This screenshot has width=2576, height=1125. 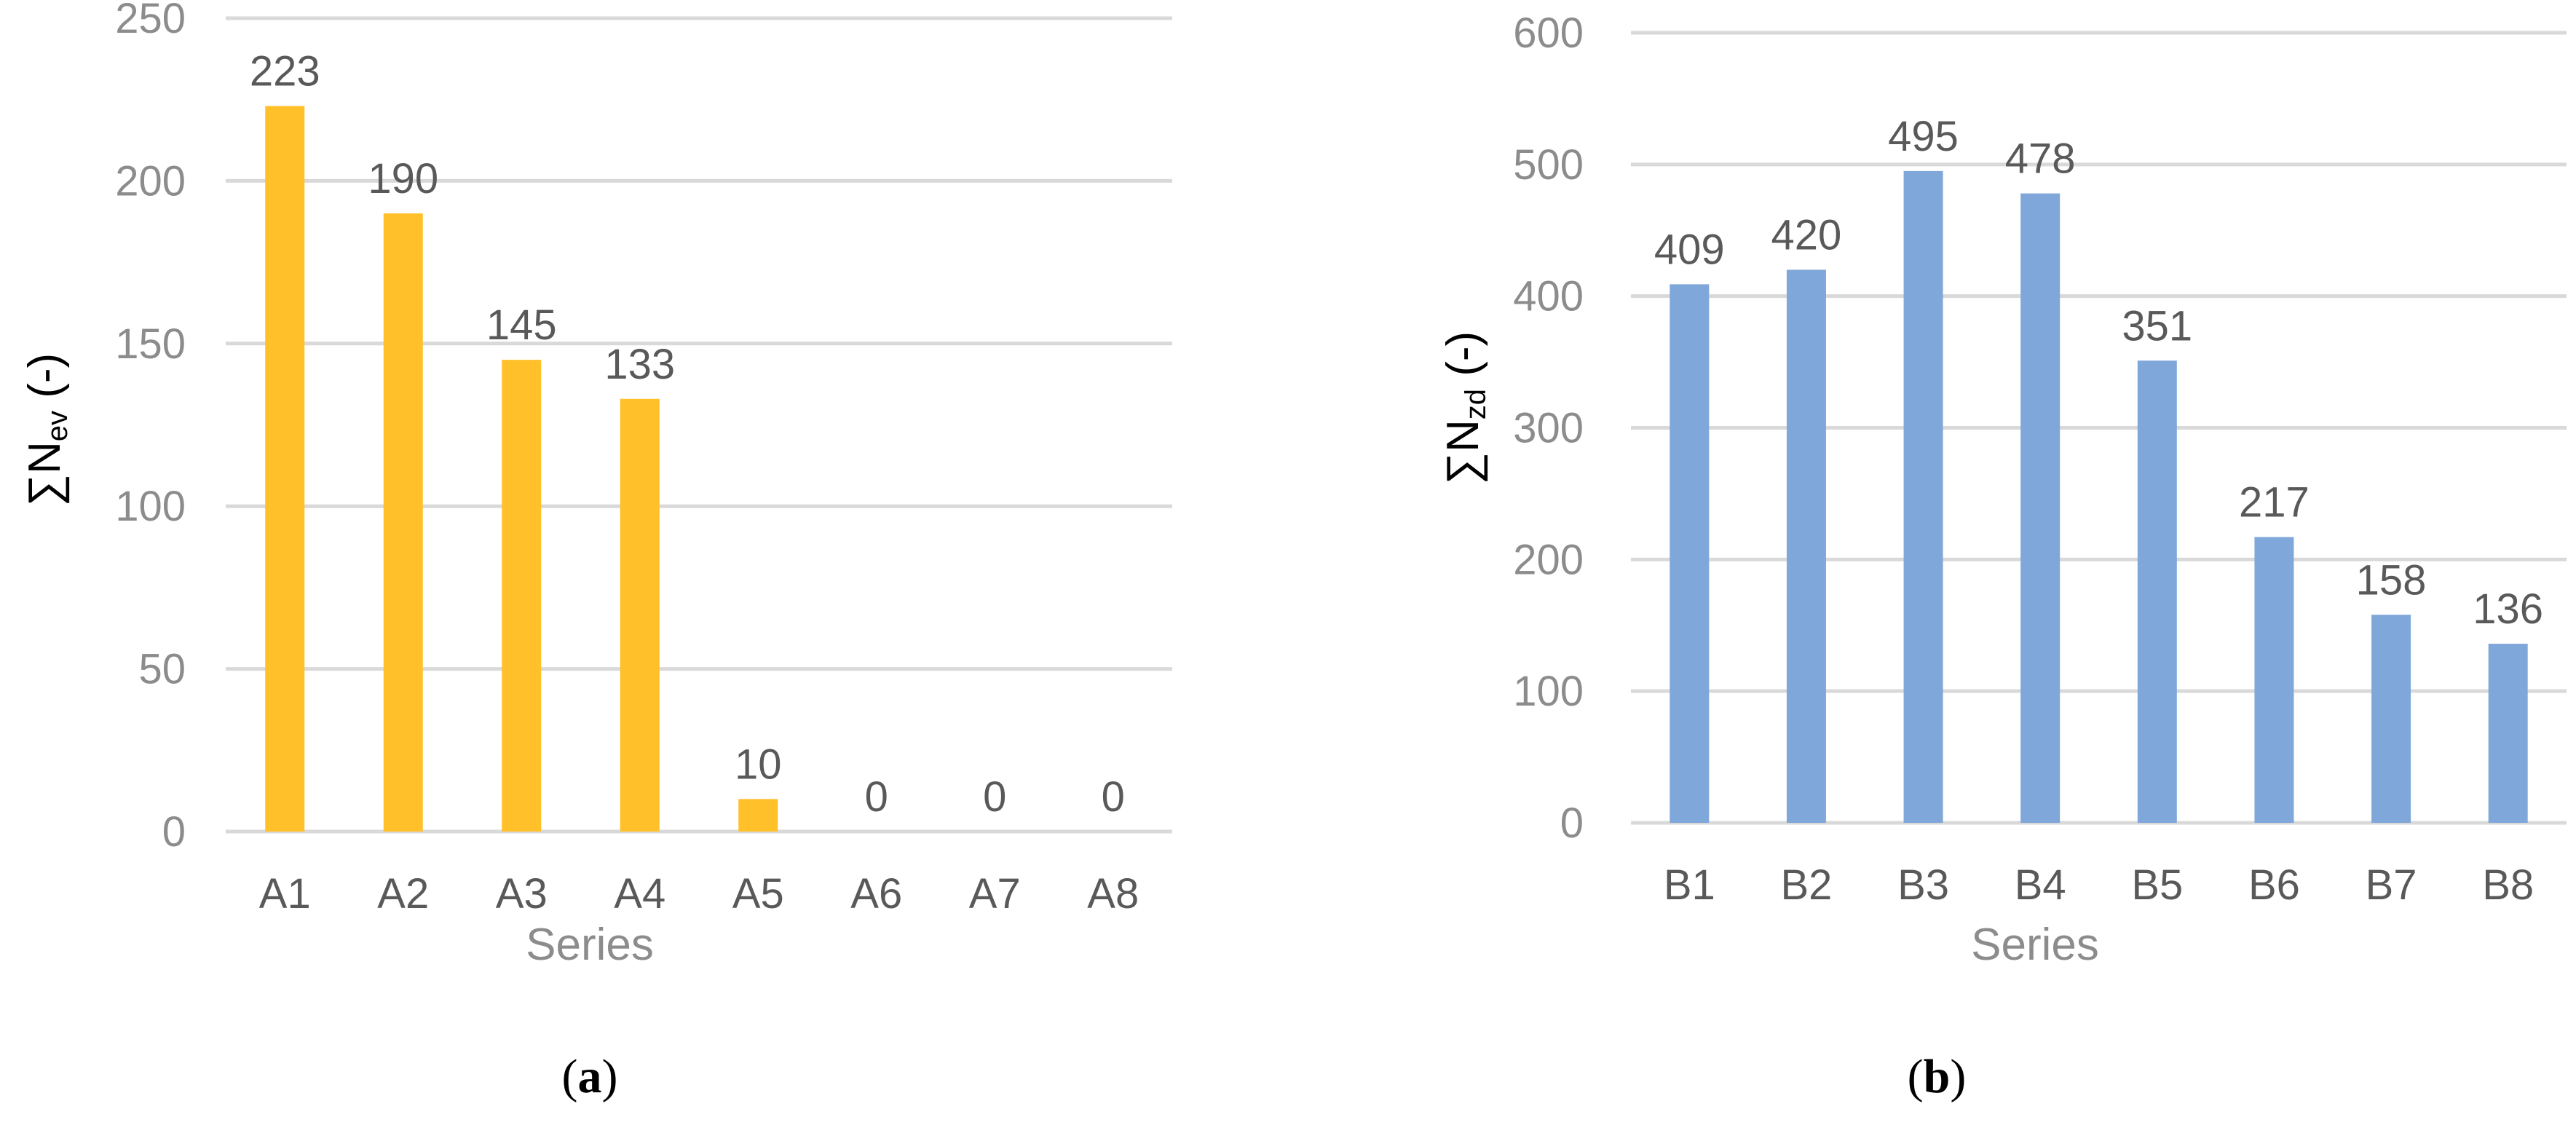 I want to click on y-axis-title-a: ∑Nev (-), so click(x=47, y=429).